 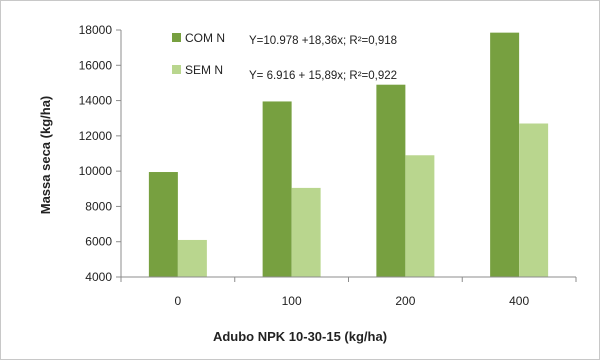 I want to click on y-tick-label-14000: 14000, so click(x=96, y=101).